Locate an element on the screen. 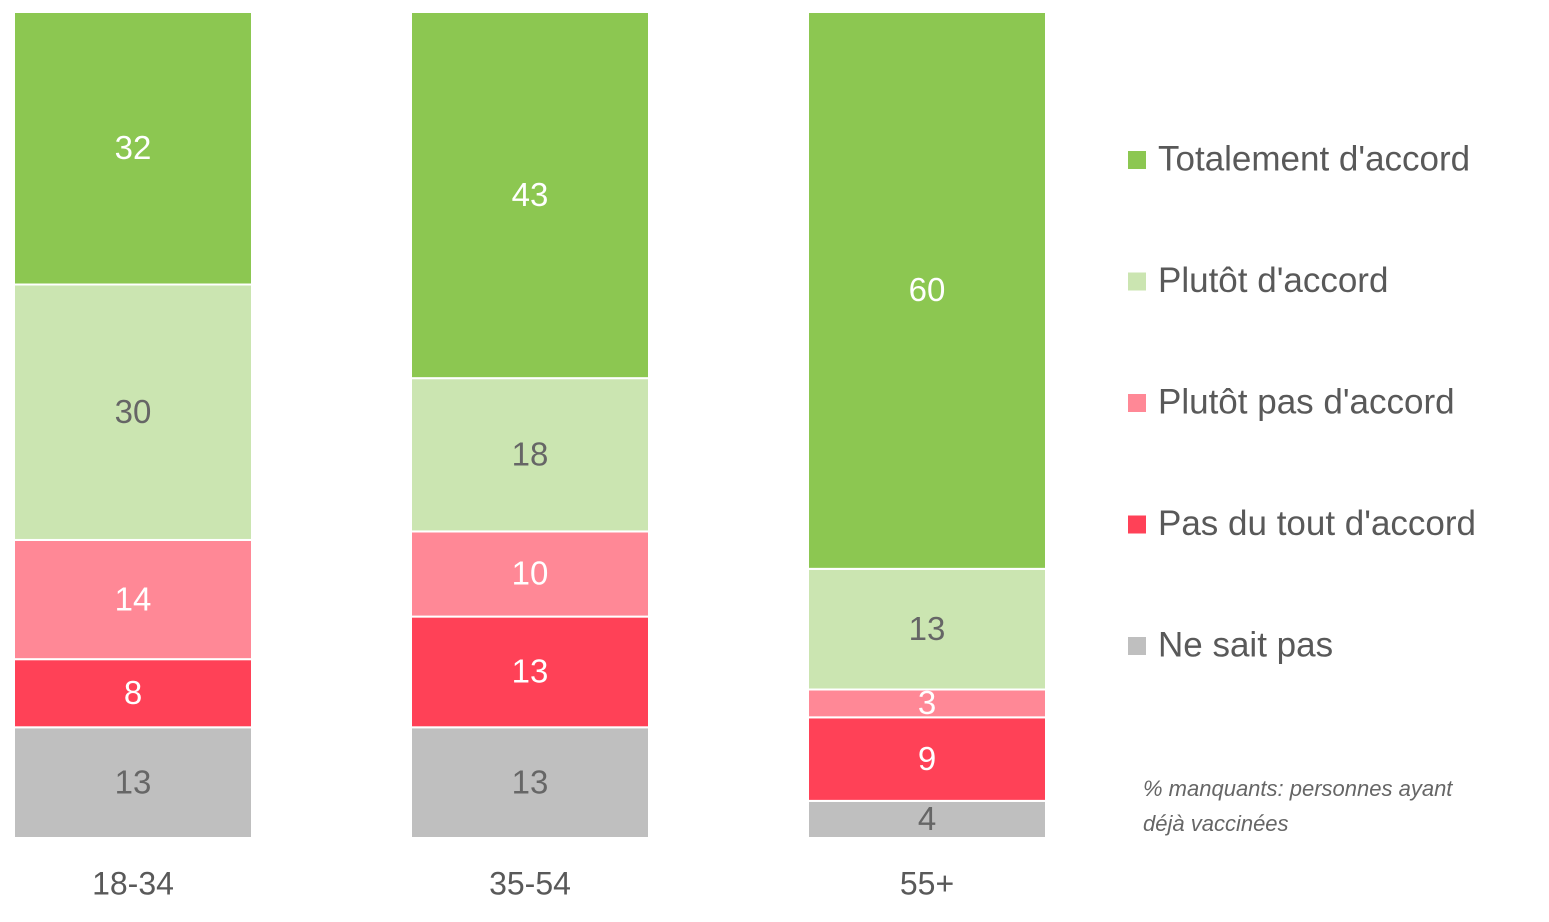 This screenshot has height=922, width=1549. value-label: 9 is located at coordinates (927, 758).